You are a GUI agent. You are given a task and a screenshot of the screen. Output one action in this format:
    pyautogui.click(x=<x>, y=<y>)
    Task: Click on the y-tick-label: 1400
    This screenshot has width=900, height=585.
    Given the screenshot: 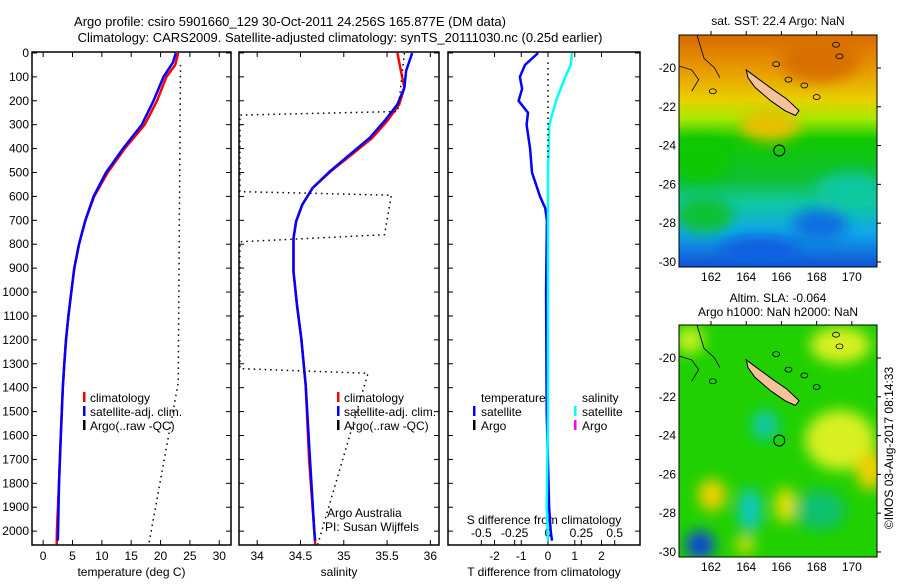 What is the action you would take?
    pyautogui.click(x=15, y=388)
    